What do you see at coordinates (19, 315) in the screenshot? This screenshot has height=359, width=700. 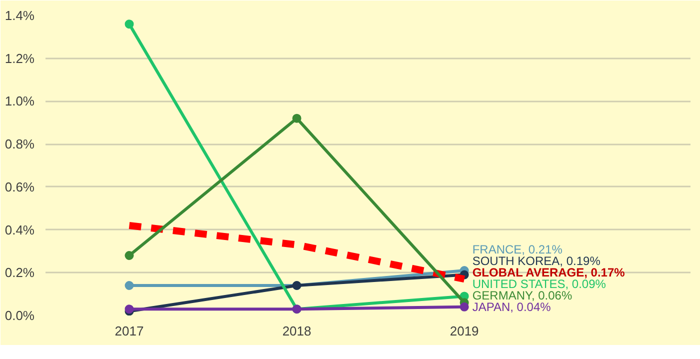 I see `y-tick-label: 0.0%` at bounding box center [19, 315].